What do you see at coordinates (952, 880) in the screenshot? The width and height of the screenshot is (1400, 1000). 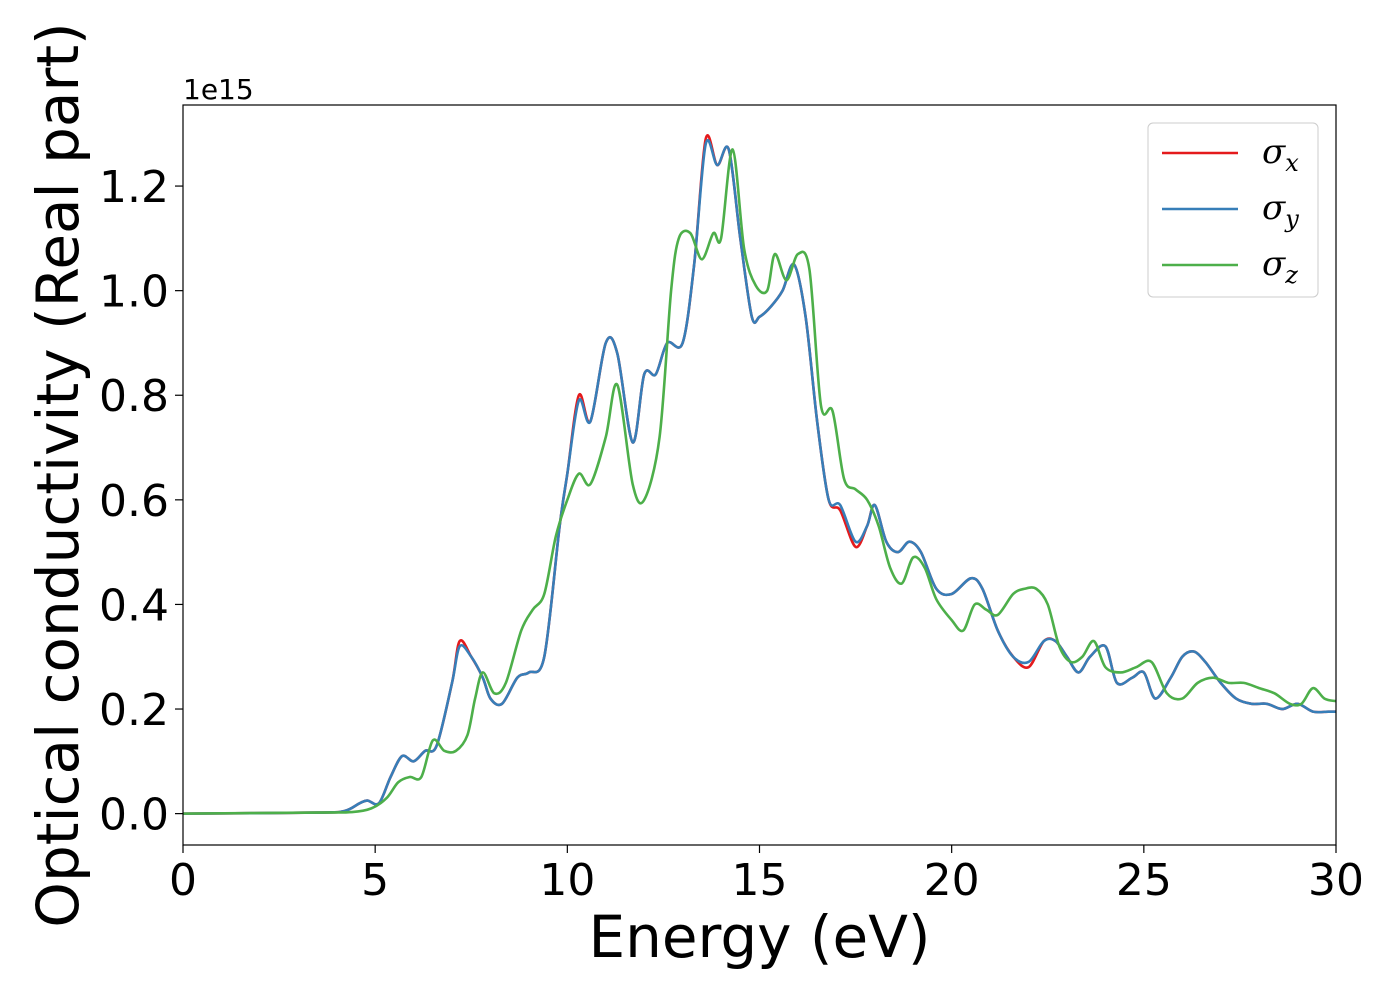 I see `x-tick-label: 20` at bounding box center [952, 880].